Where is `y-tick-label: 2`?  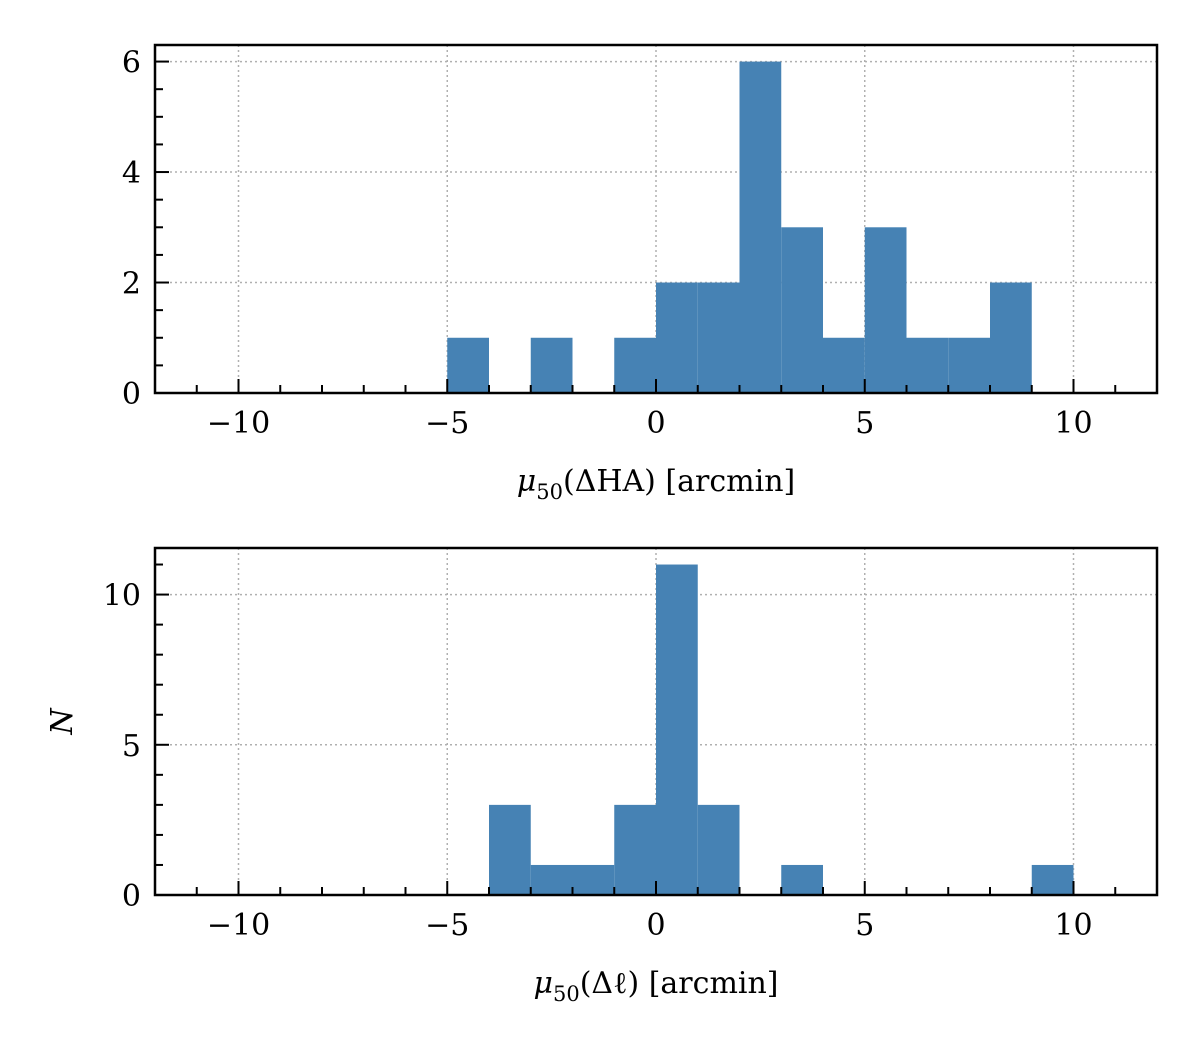
y-tick-label: 2 is located at coordinates (131, 284).